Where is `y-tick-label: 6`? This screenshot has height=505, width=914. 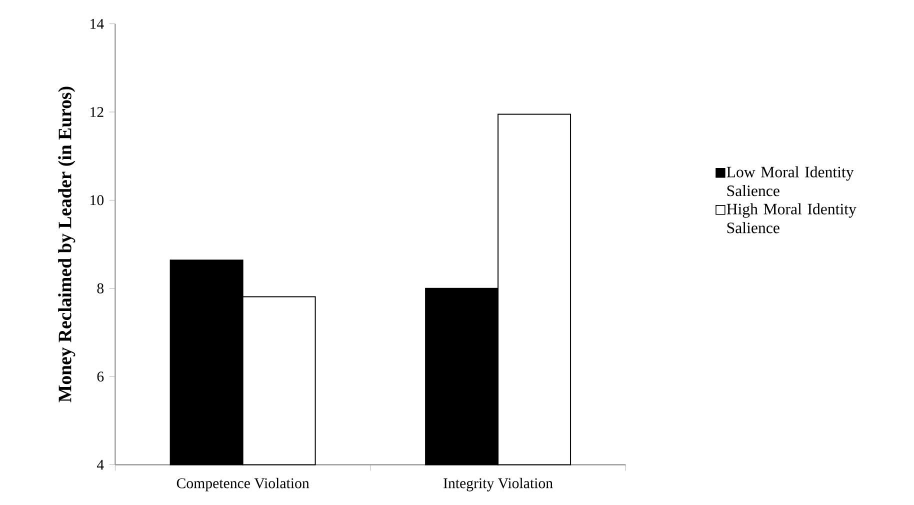 y-tick-label: 6 is located at coordinates (100, 376).